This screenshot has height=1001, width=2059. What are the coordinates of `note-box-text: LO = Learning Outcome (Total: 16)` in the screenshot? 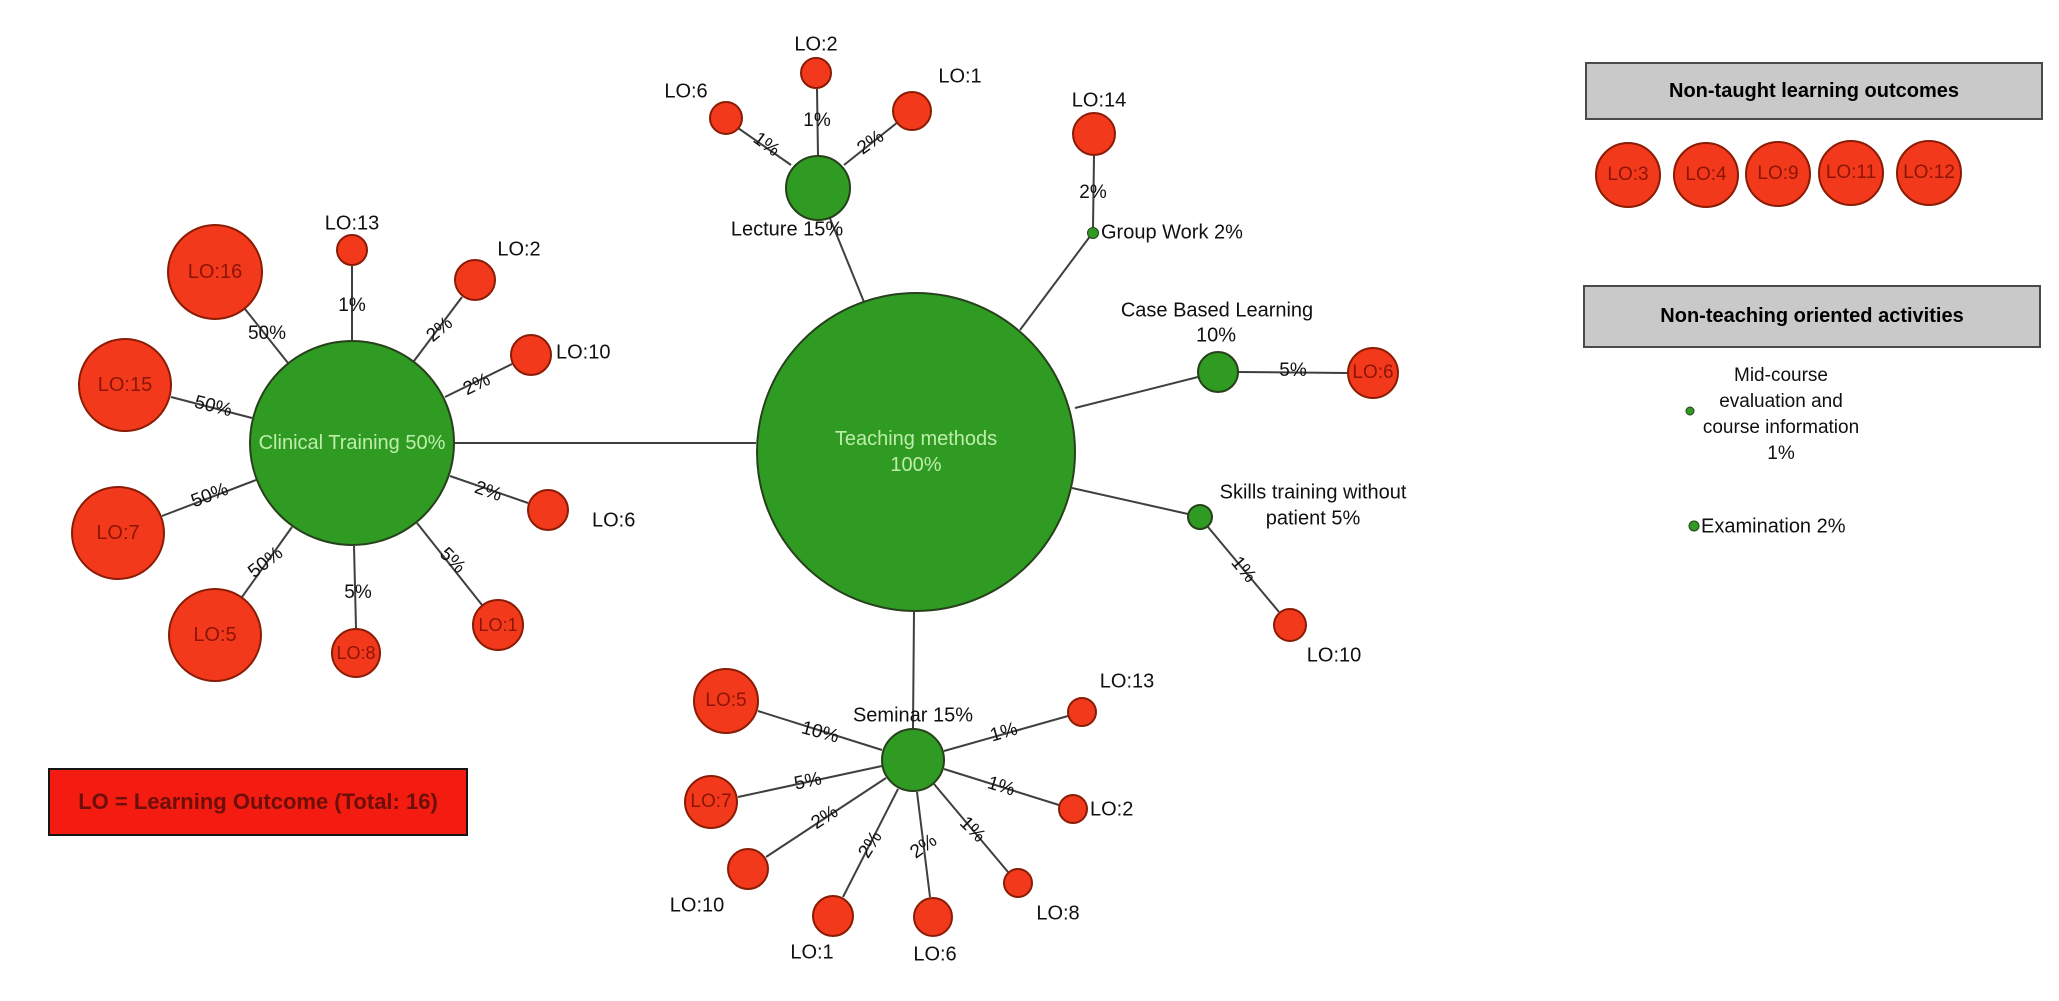 It's located at (258, 801).